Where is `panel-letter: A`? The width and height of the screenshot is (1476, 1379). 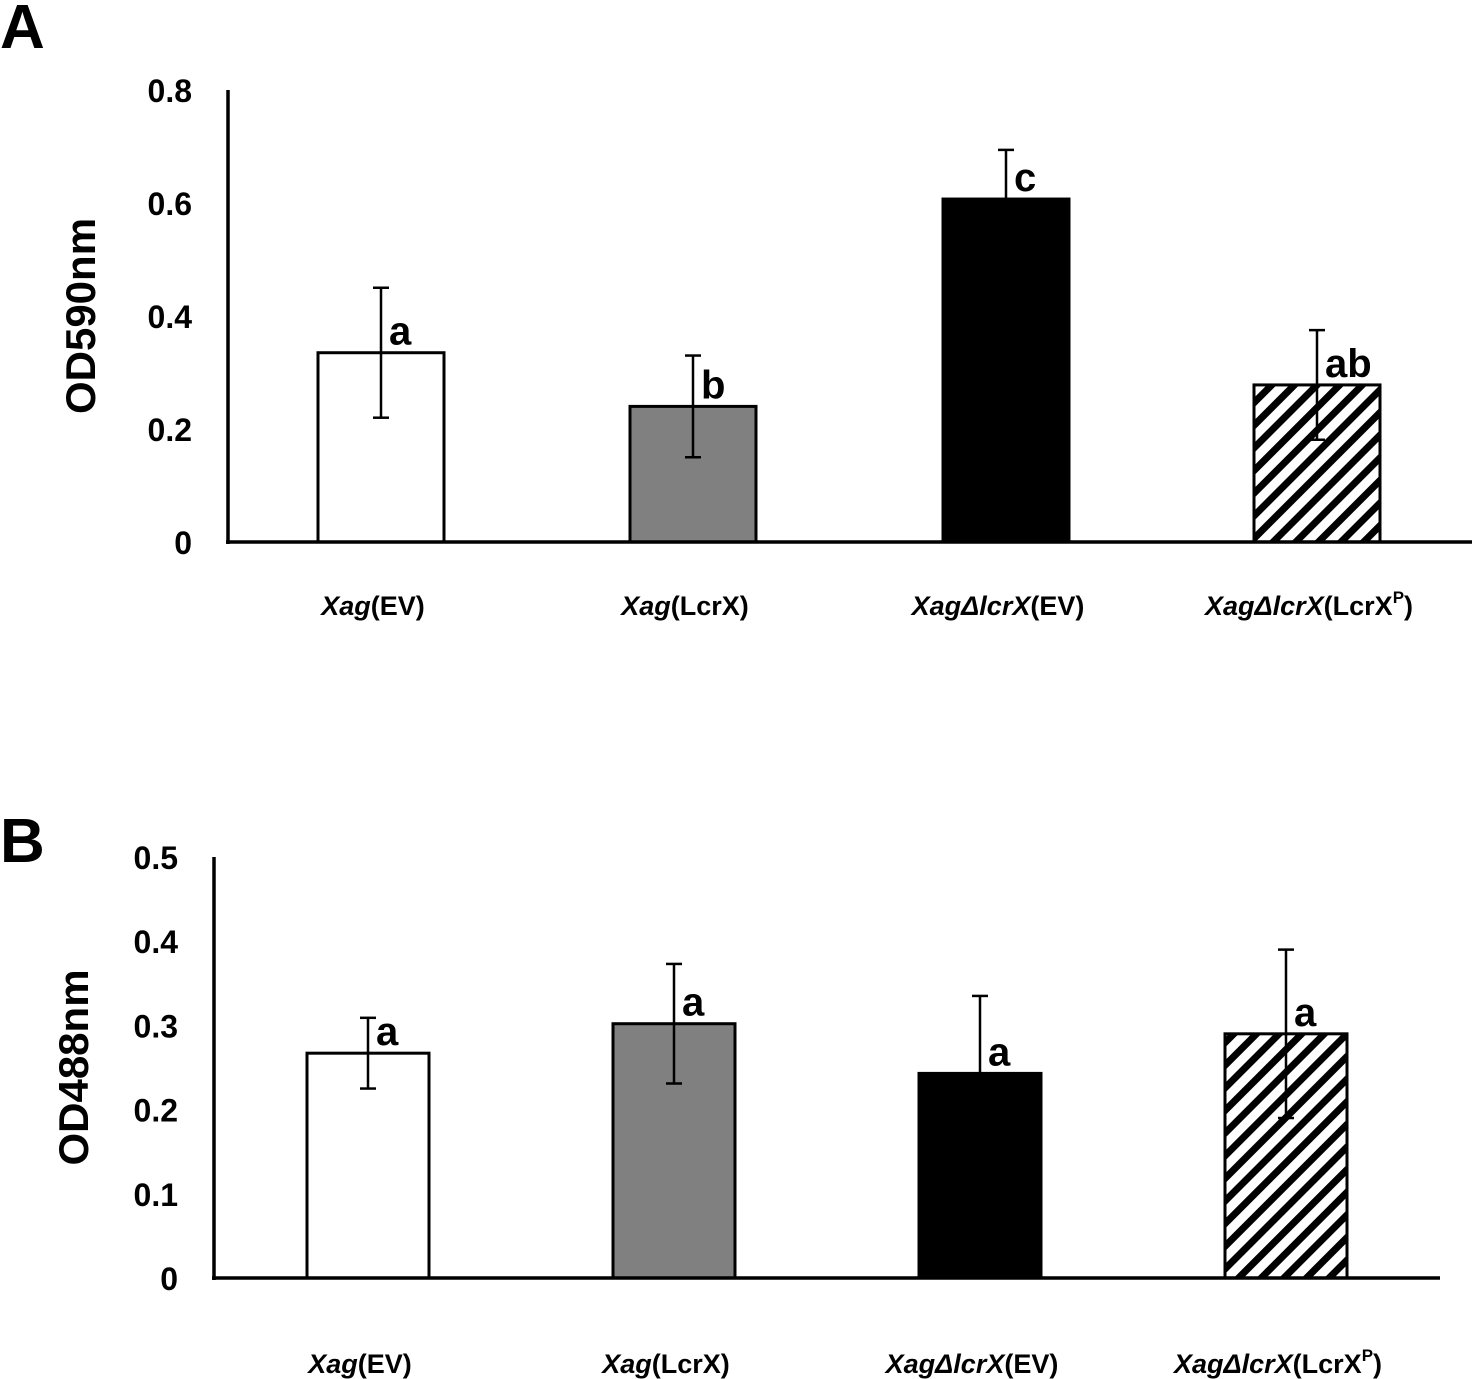
panel-letter: A is located at coordinates (22, 31).